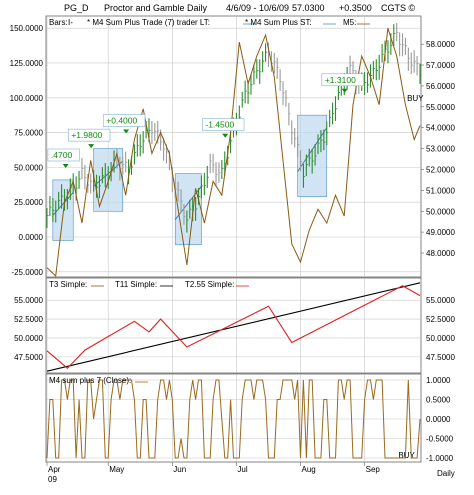 Image resolution: width=474 pixels, height=495 pixels. I want to click on symbol-label: PG_D, so click(76, 8).